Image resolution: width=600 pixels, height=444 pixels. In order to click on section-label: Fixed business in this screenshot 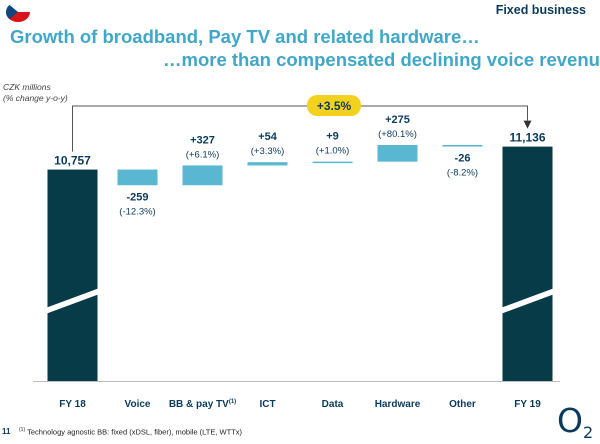, I will do `click(540, 10)`.